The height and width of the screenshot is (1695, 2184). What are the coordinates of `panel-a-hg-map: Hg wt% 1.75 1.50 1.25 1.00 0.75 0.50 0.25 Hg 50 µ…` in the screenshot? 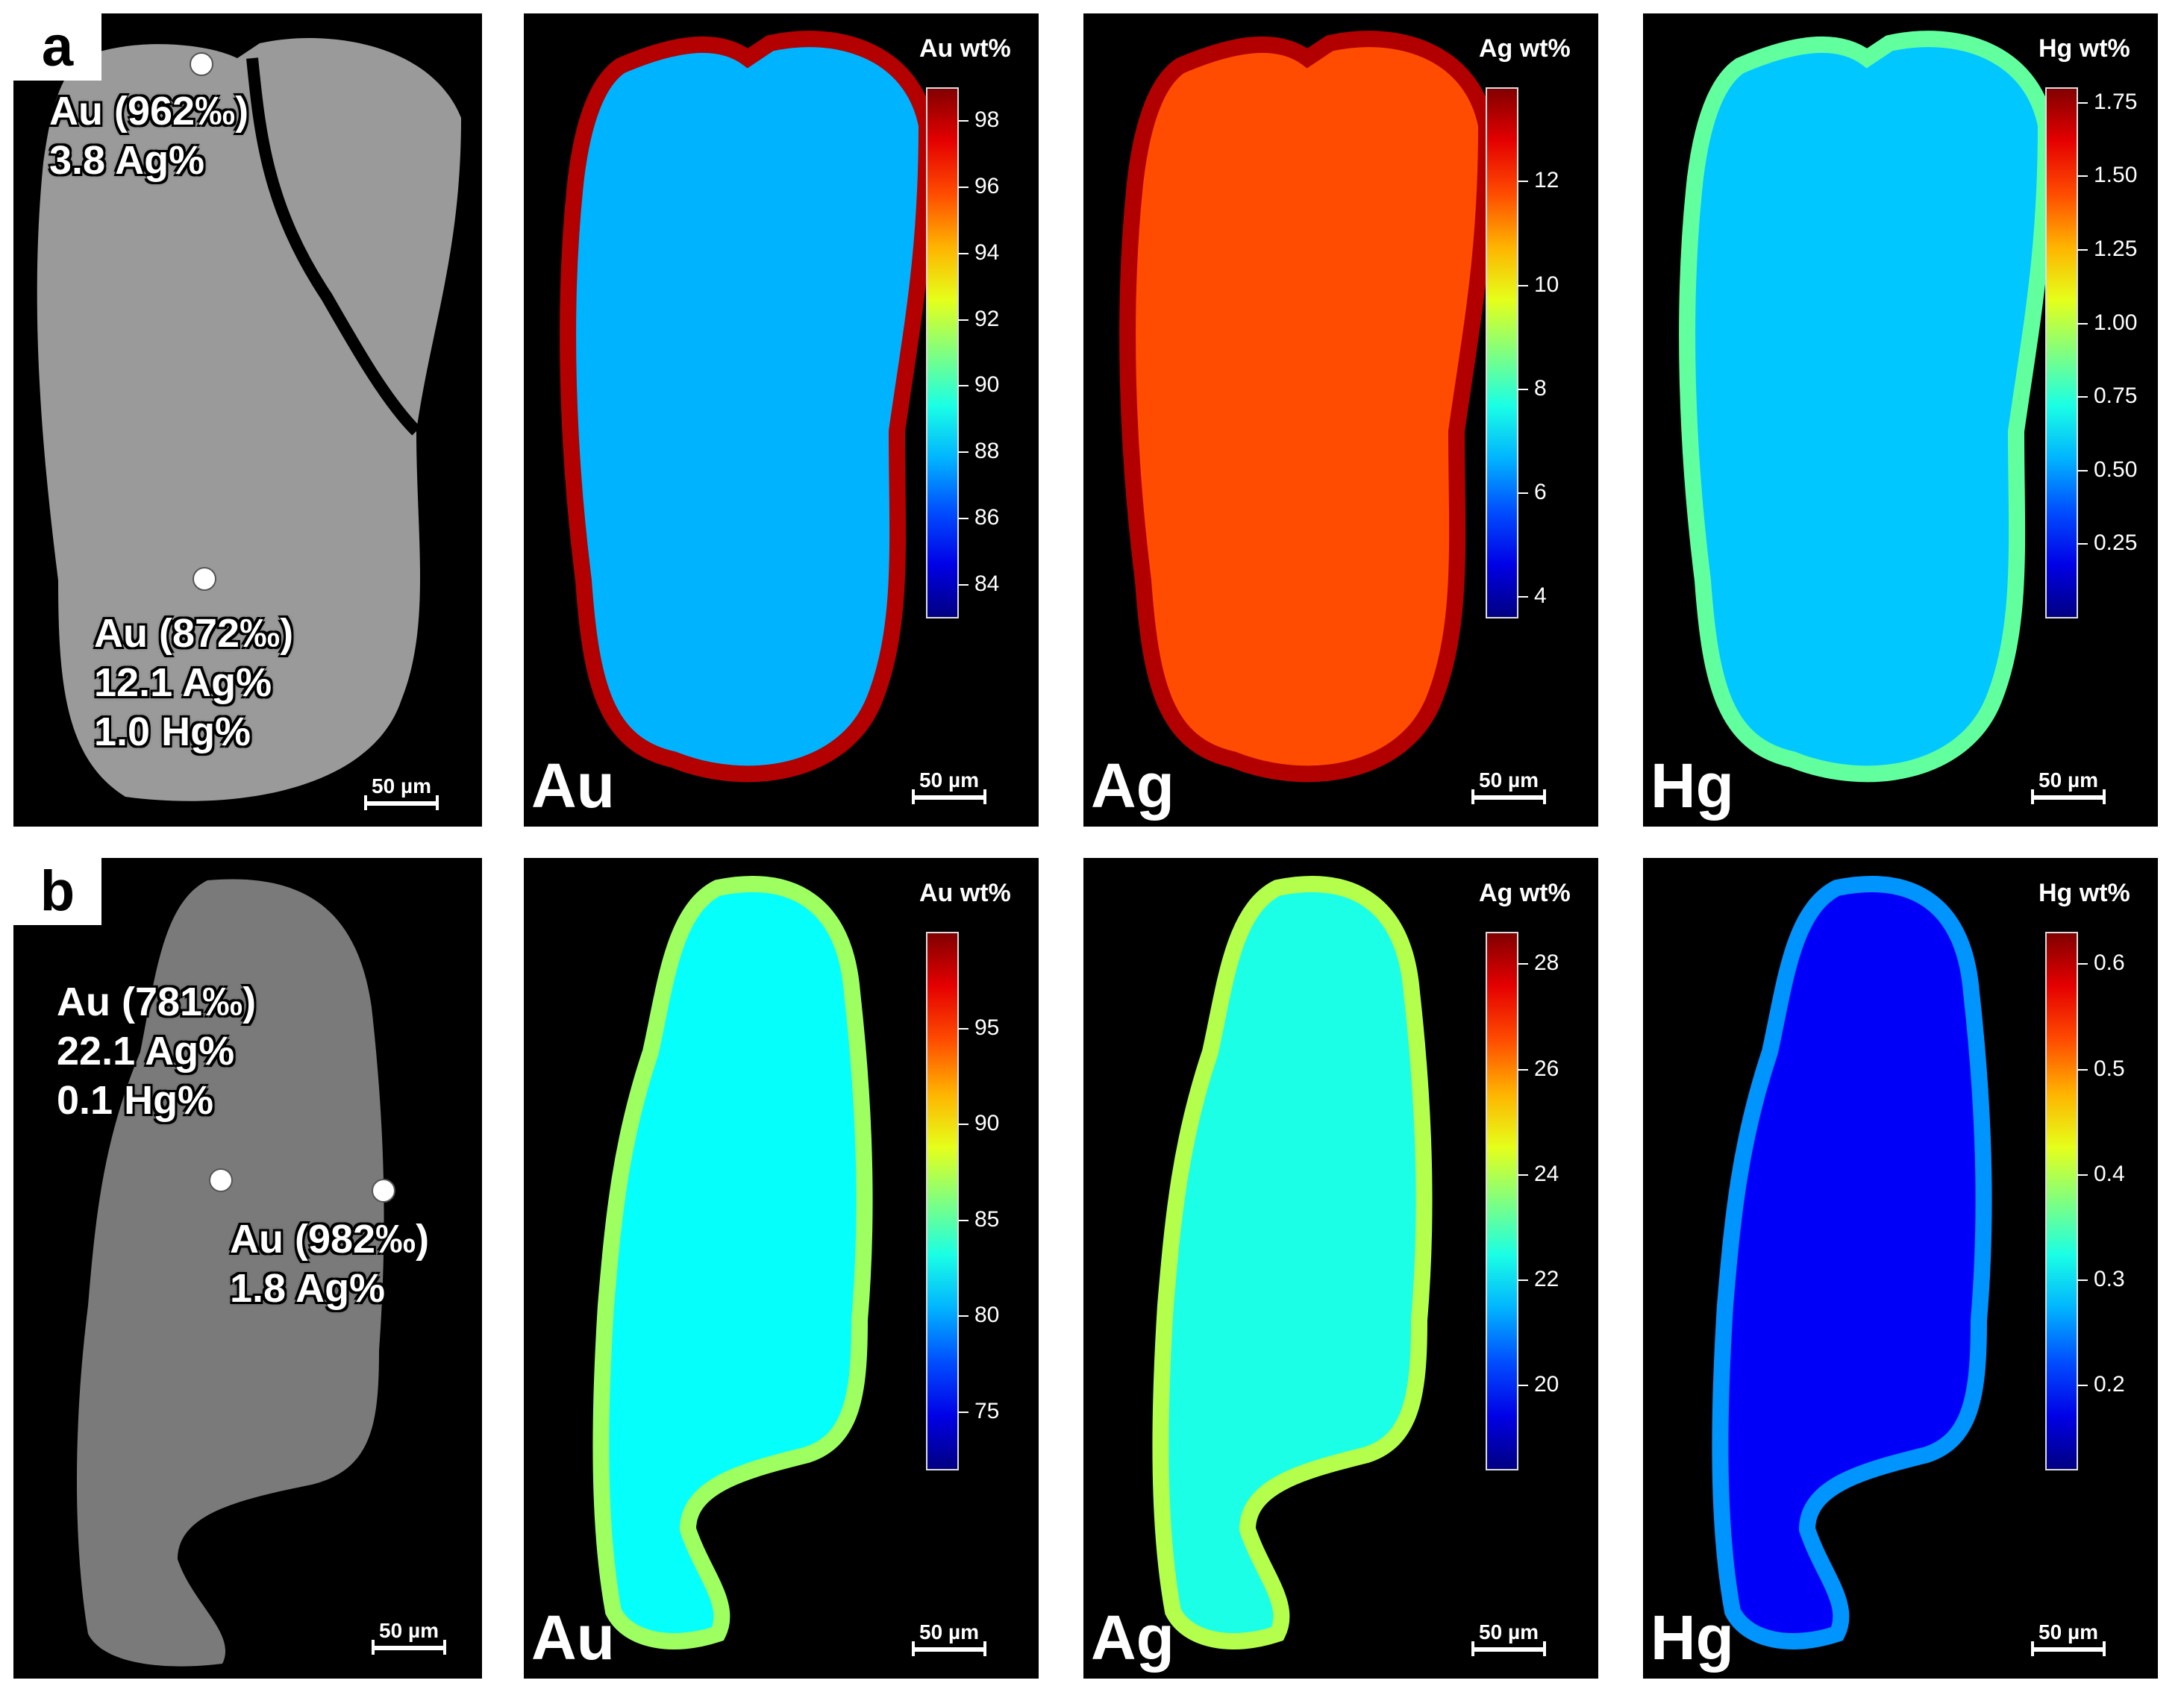 It's located at (1900, 420).